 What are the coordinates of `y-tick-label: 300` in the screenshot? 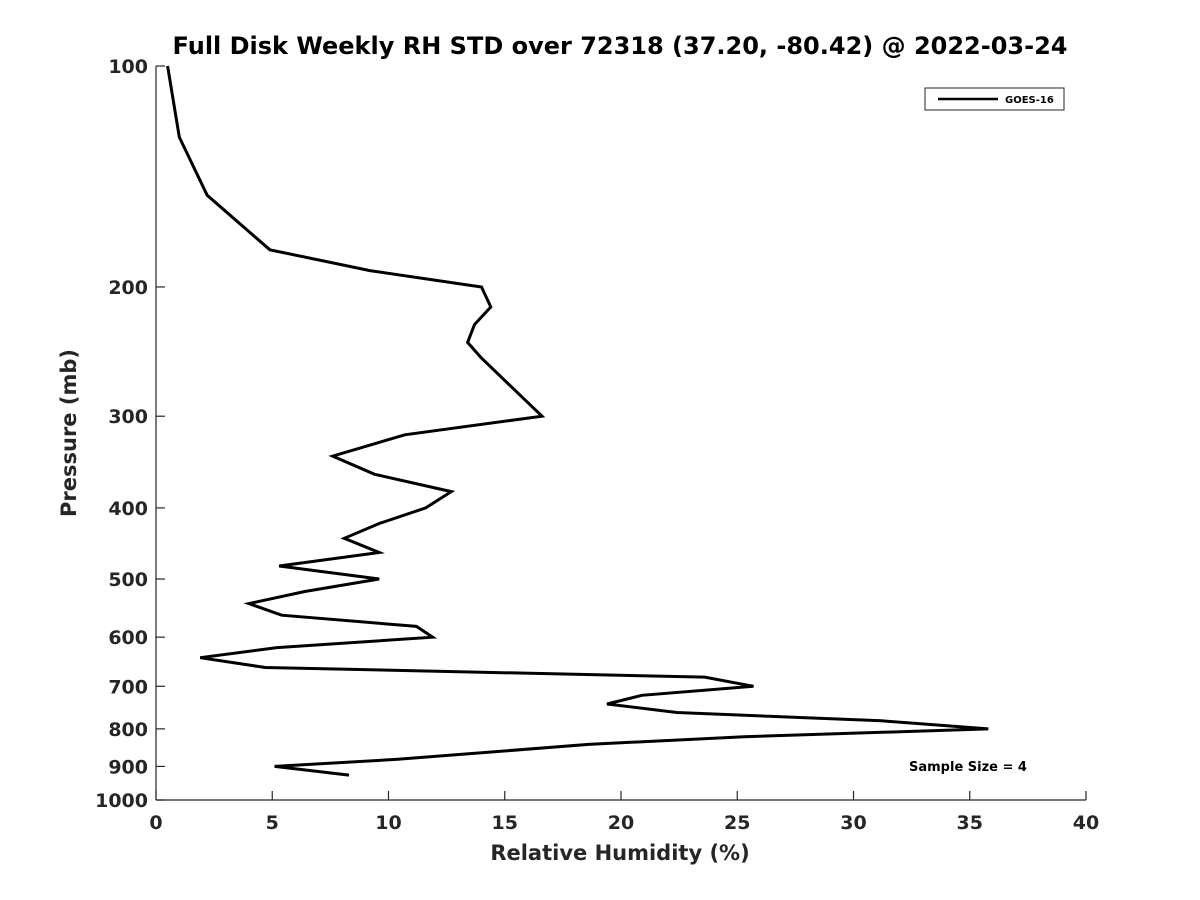 It's located at (128, 417).